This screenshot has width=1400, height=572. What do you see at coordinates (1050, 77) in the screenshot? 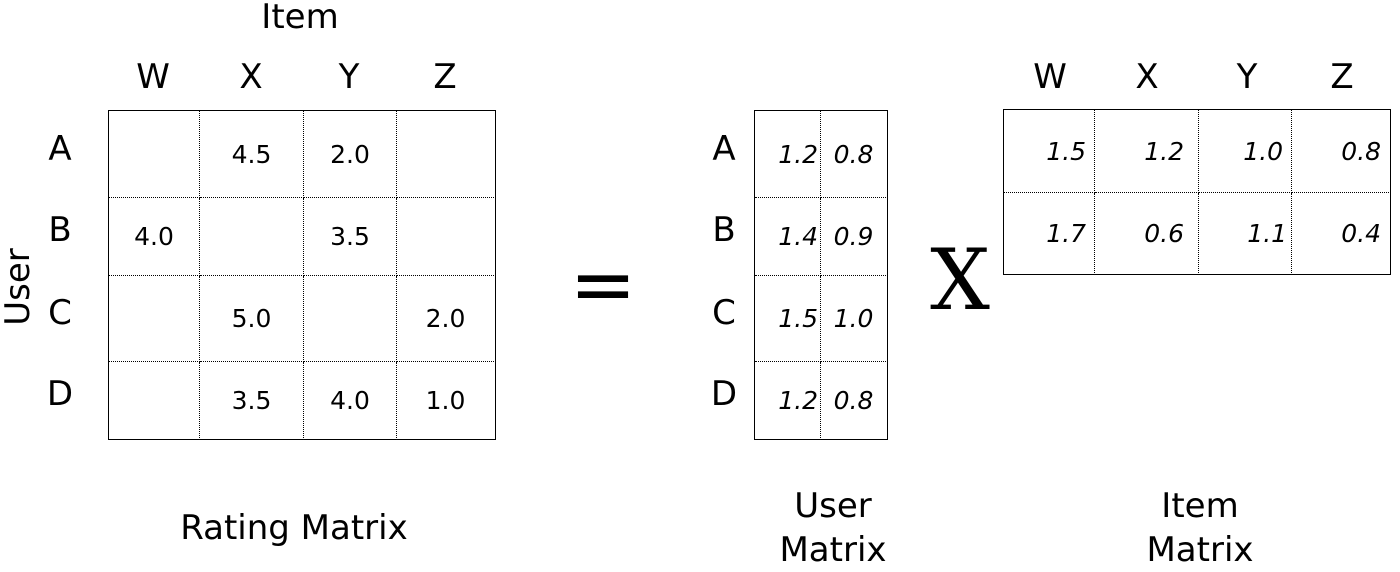
I see `item-col-label-w: W` at bounding box center [1050, 77].